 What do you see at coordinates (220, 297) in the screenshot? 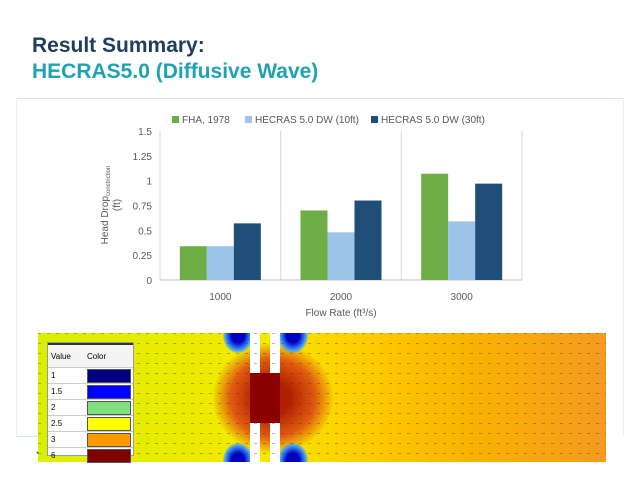
I see `x-tick-label: 1000` at bounding box center [220, 297].